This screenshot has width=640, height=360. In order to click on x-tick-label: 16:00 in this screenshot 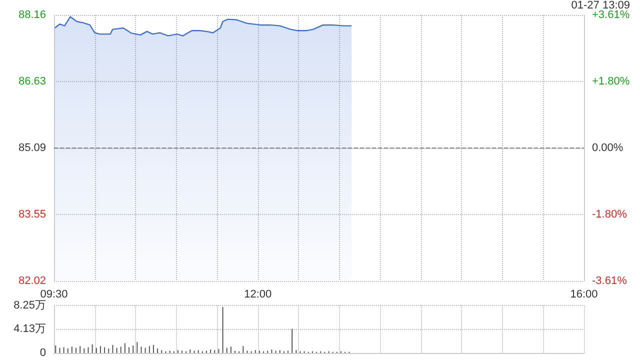, I will do `click(584, 294)`.